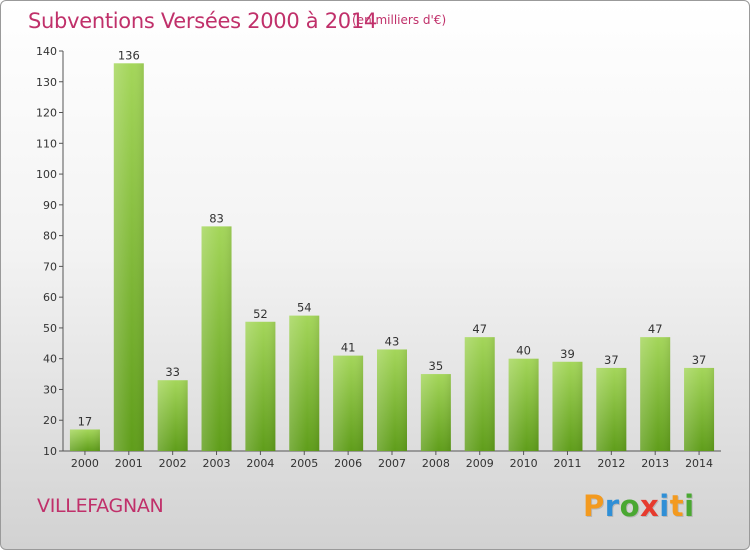 The height and width of the screenshot is (550, 750). What do you see at coordinates (46, 113) in the screenshot?
I see `y-tick-label: 120` at bounding box center [46, 113].